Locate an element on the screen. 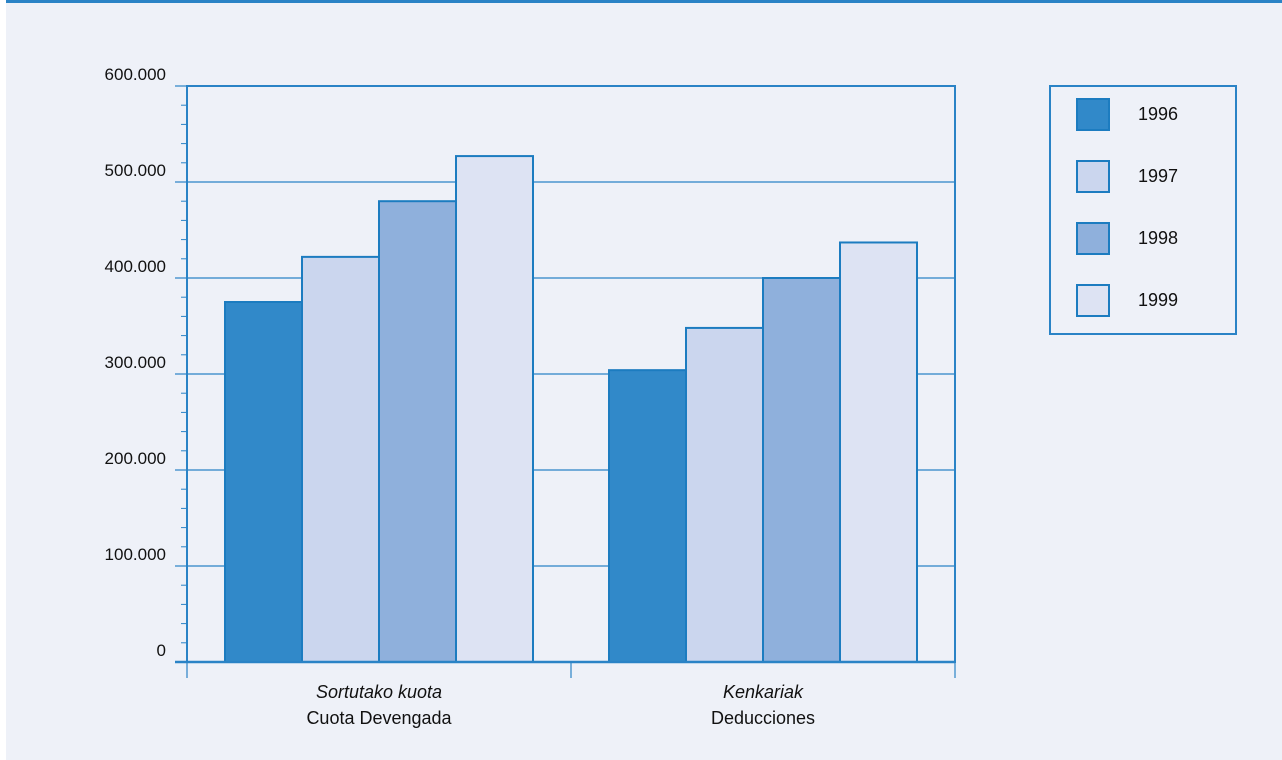 The width and height of the screenshot is (1282, 760). top-rule is located at coordinates (644, 1).